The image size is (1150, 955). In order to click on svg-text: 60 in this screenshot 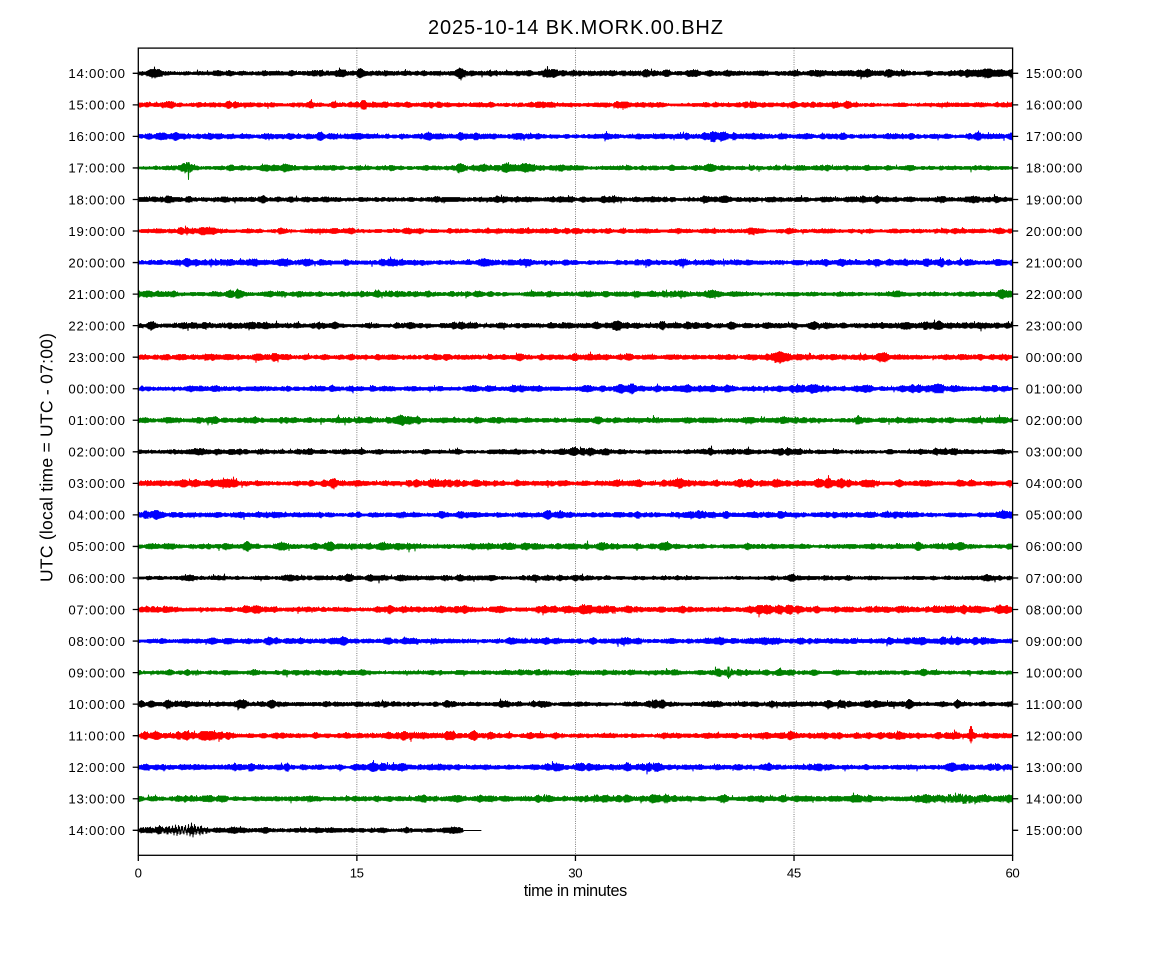, I will do `click(1012, 872)`.